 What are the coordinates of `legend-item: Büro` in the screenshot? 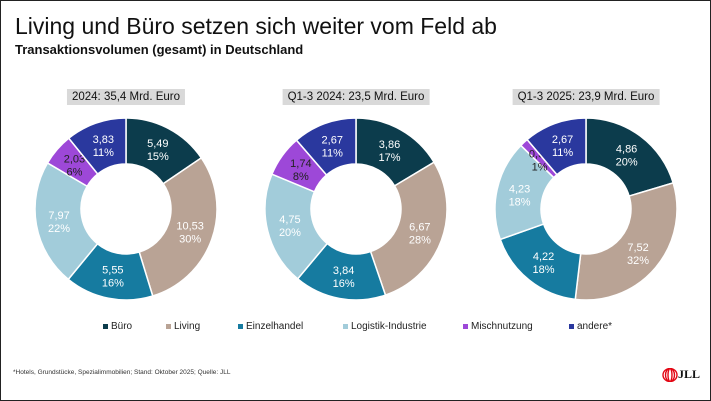 It's located at (117, 326).